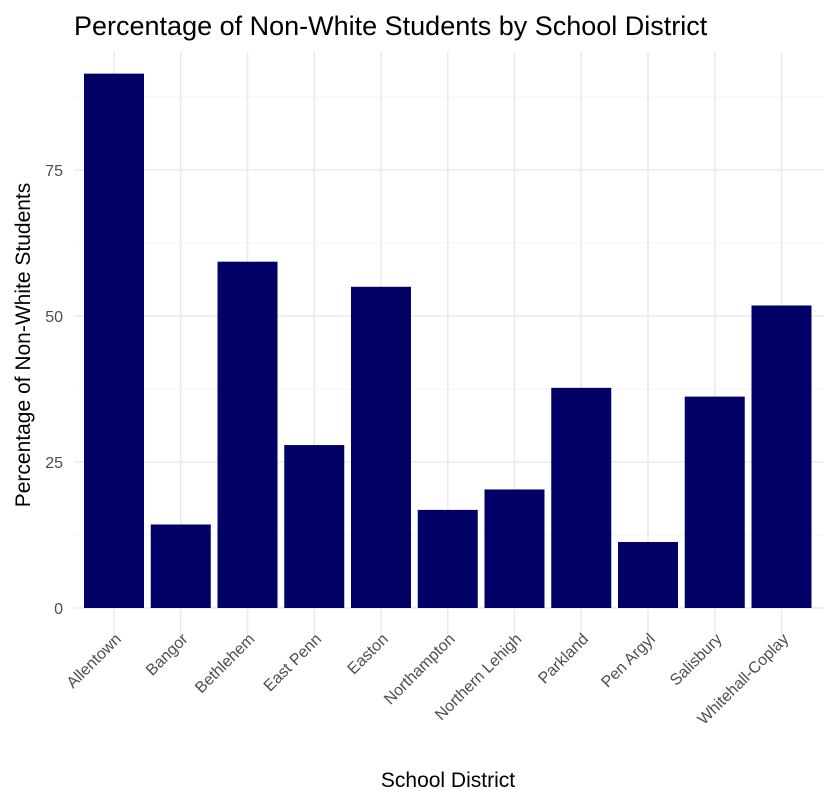  I want to click on y-tick-label: 0, so click(58, 609).